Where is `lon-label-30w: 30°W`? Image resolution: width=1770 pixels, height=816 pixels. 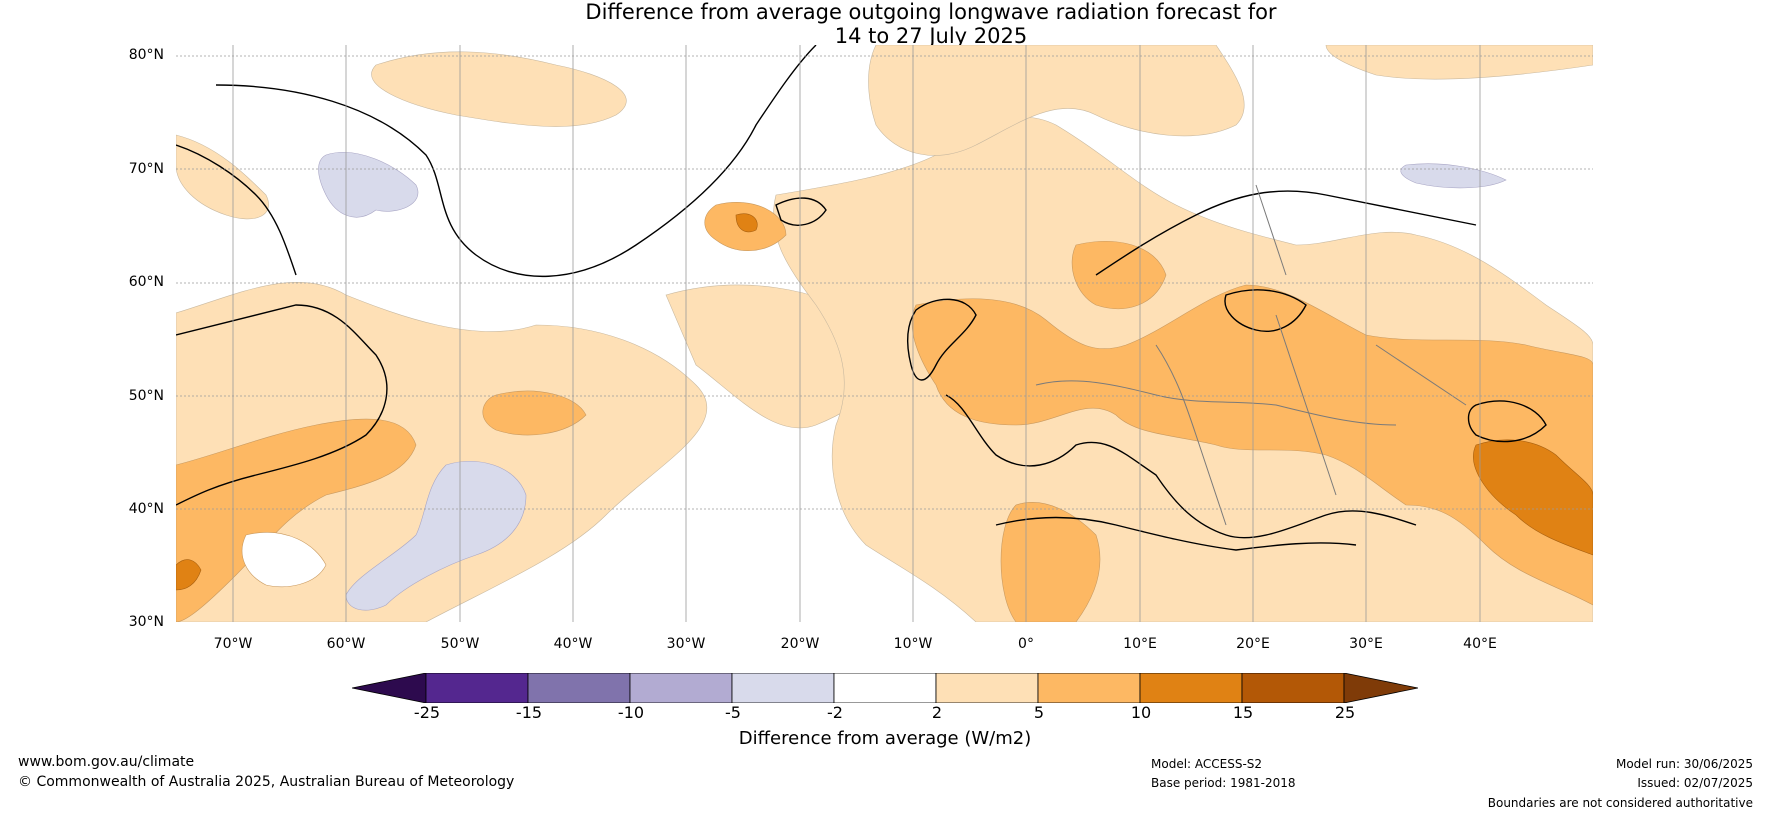 lon-label-30w: 30°W is located at coordinates (686, 644).